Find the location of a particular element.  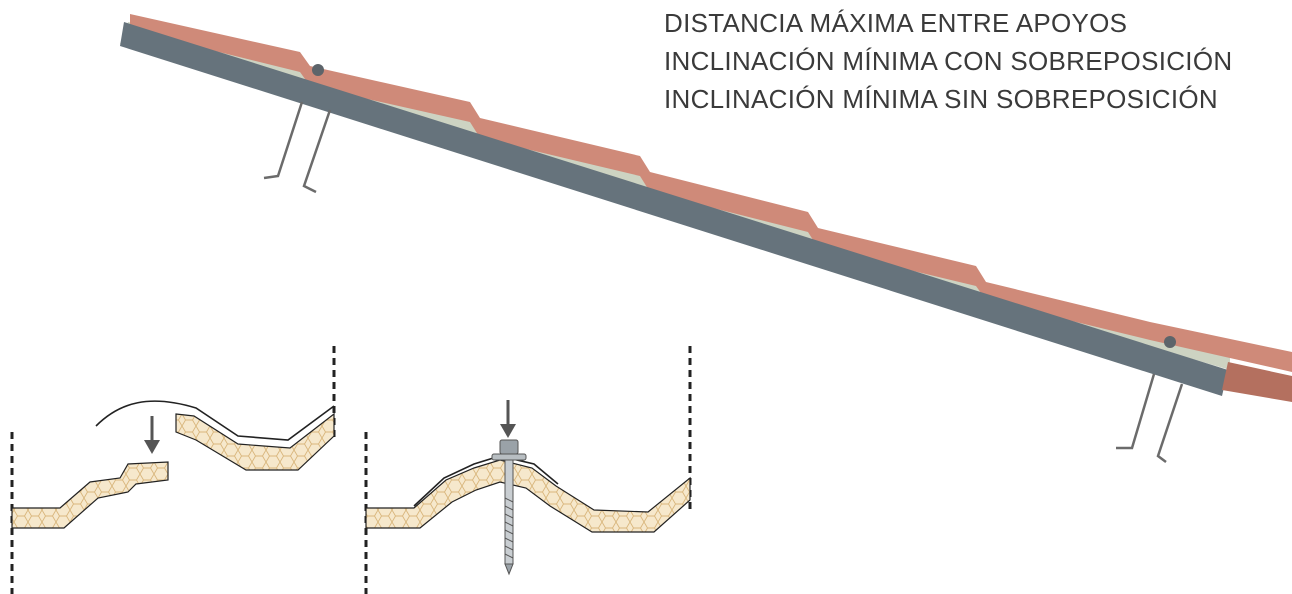

screw-head-right is located at coordinates (1170, 342).